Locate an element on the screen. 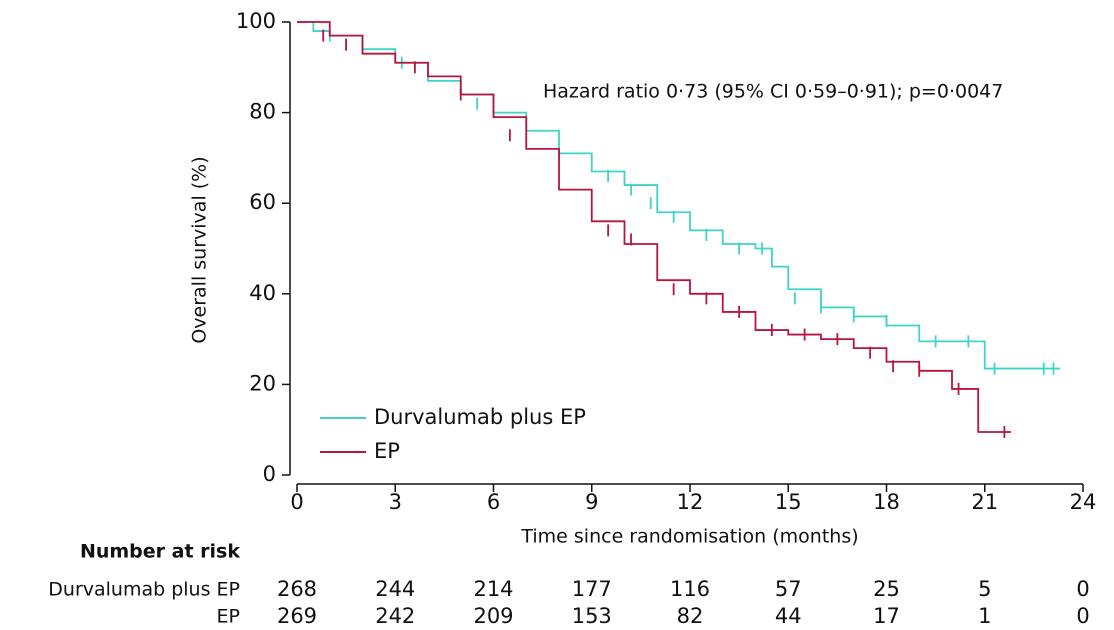 The width and height of the screenshot is (1114, 630). x-axis-title: Time since randomisation (months) is located at coordinates (689, 537).